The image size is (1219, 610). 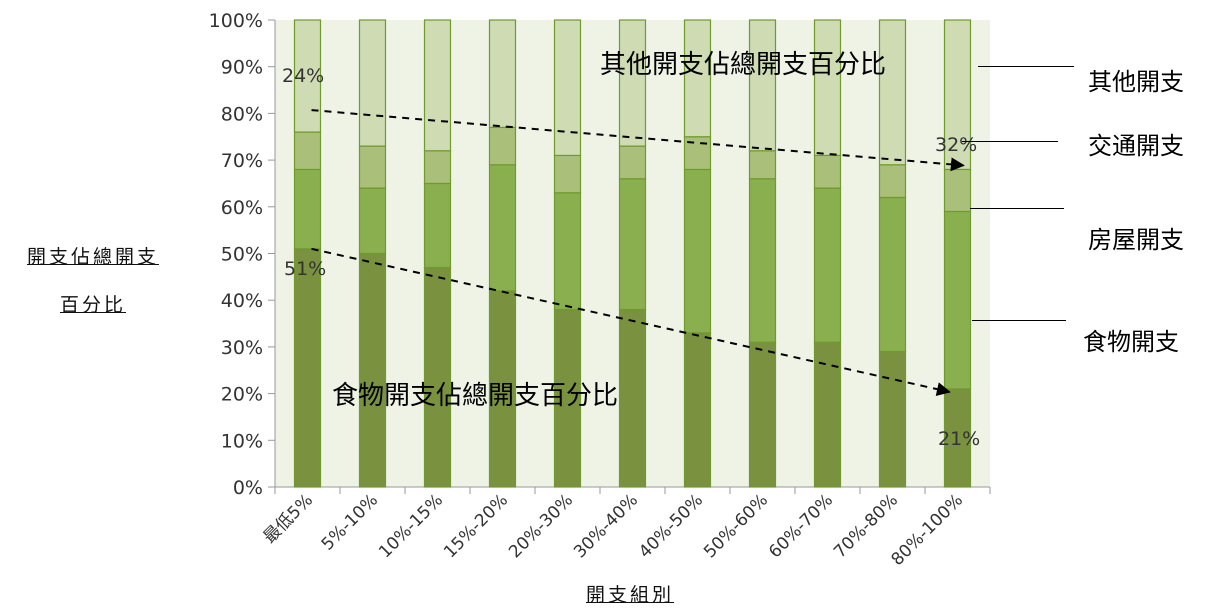 I want to click on legend-transport: 交通開支, so click(x=1136, y=146).